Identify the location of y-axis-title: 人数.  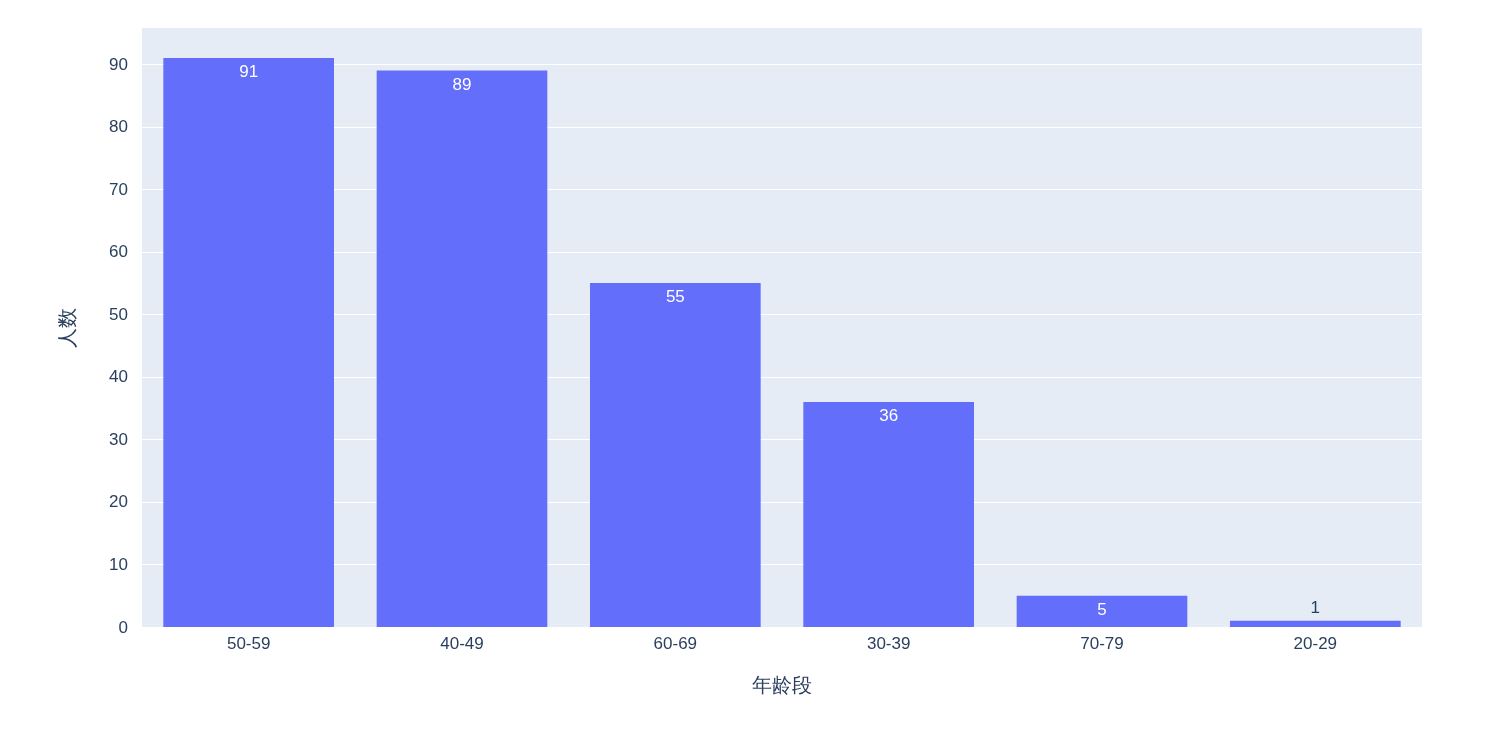
(67, 327).